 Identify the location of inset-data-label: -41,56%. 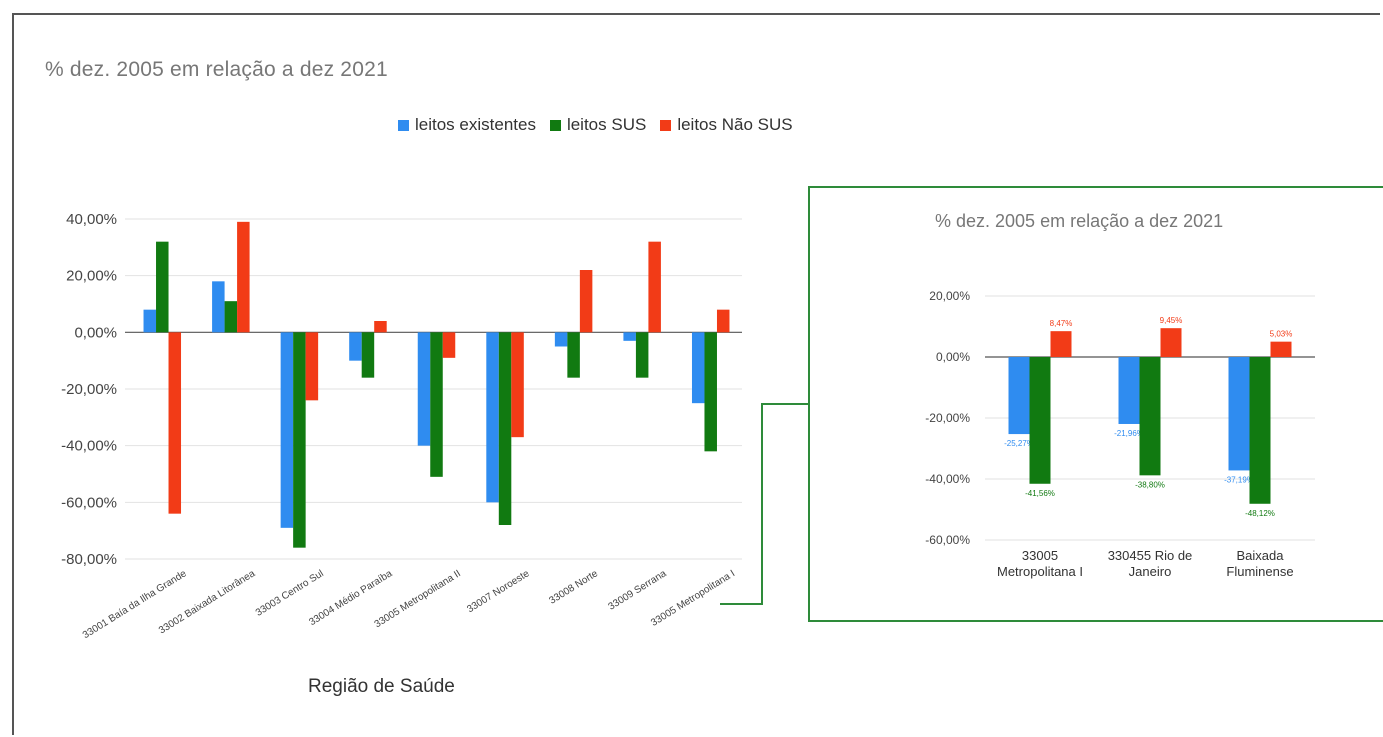
(1040, 493).